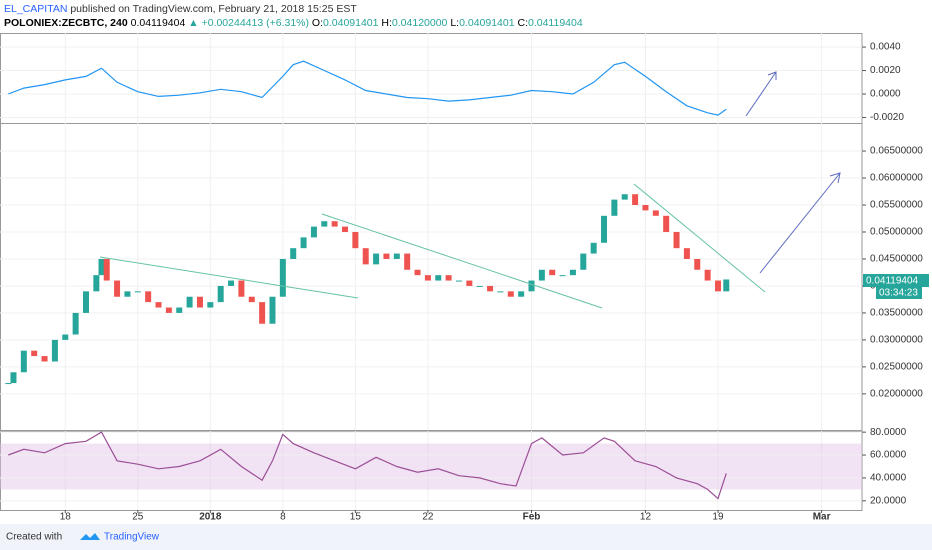 The height and width of the screenshot is (550, 932). What do you see at coordinates (66, 517) in the screenshot?
I see `x-tick-label: 18` at bounding box center [66, 517].